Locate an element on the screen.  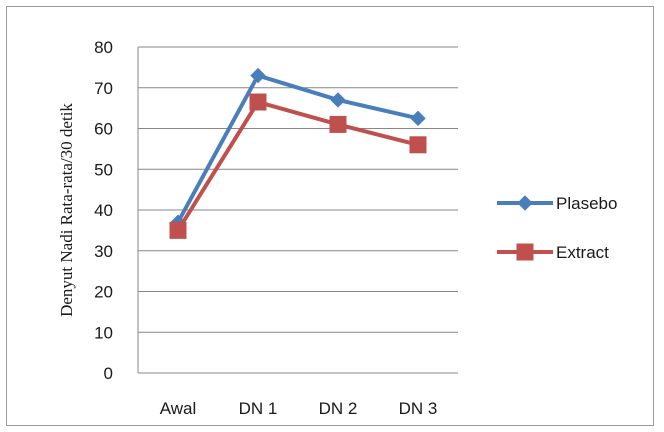
y-tick-label: 70 is located at coordinates (103, 88).